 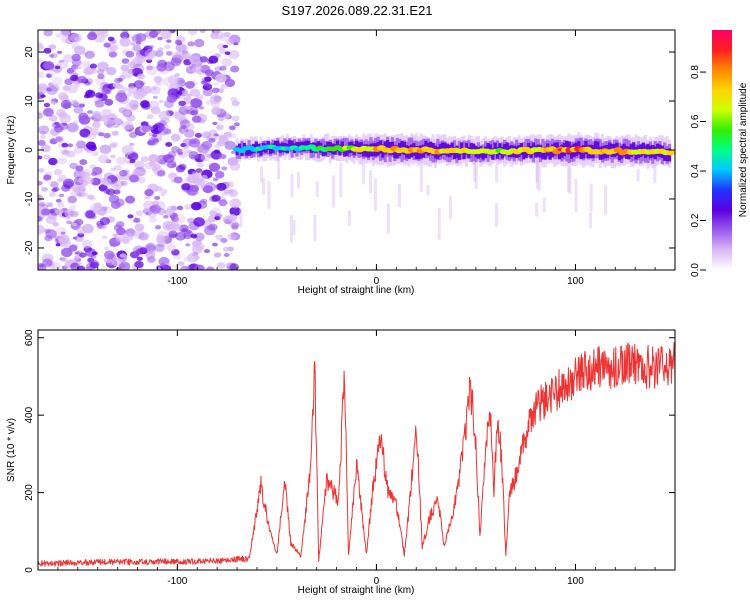 What do you see at coordinates (377, 281) in the screenshot?
I see `x-tick-label: 0` at bounding box center [377, 281].